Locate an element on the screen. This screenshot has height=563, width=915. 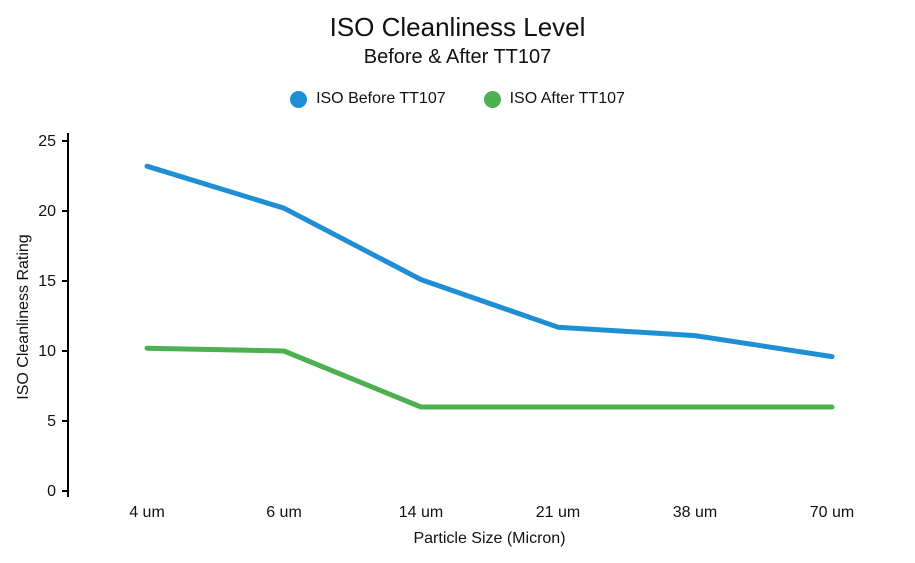
y-tick-label: 5 is located at coordinates (51, 421).